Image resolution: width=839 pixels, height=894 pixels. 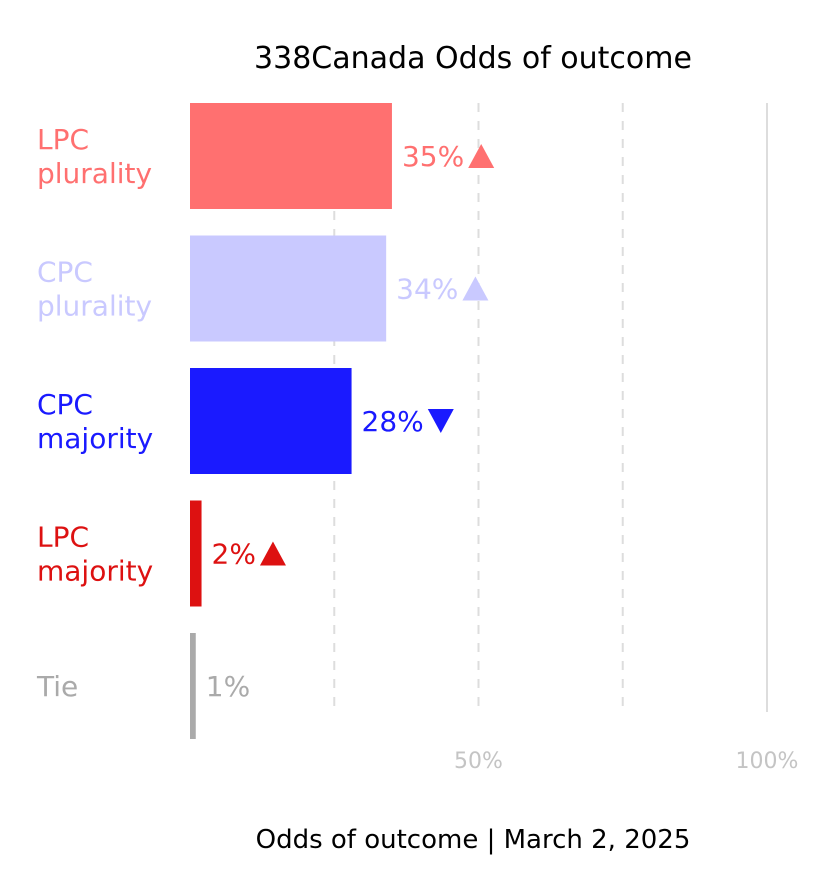 What do you see at coordinates (393, 421) in the screenshot?
I see `value-label: 28%` at bounding box center [393, 421].